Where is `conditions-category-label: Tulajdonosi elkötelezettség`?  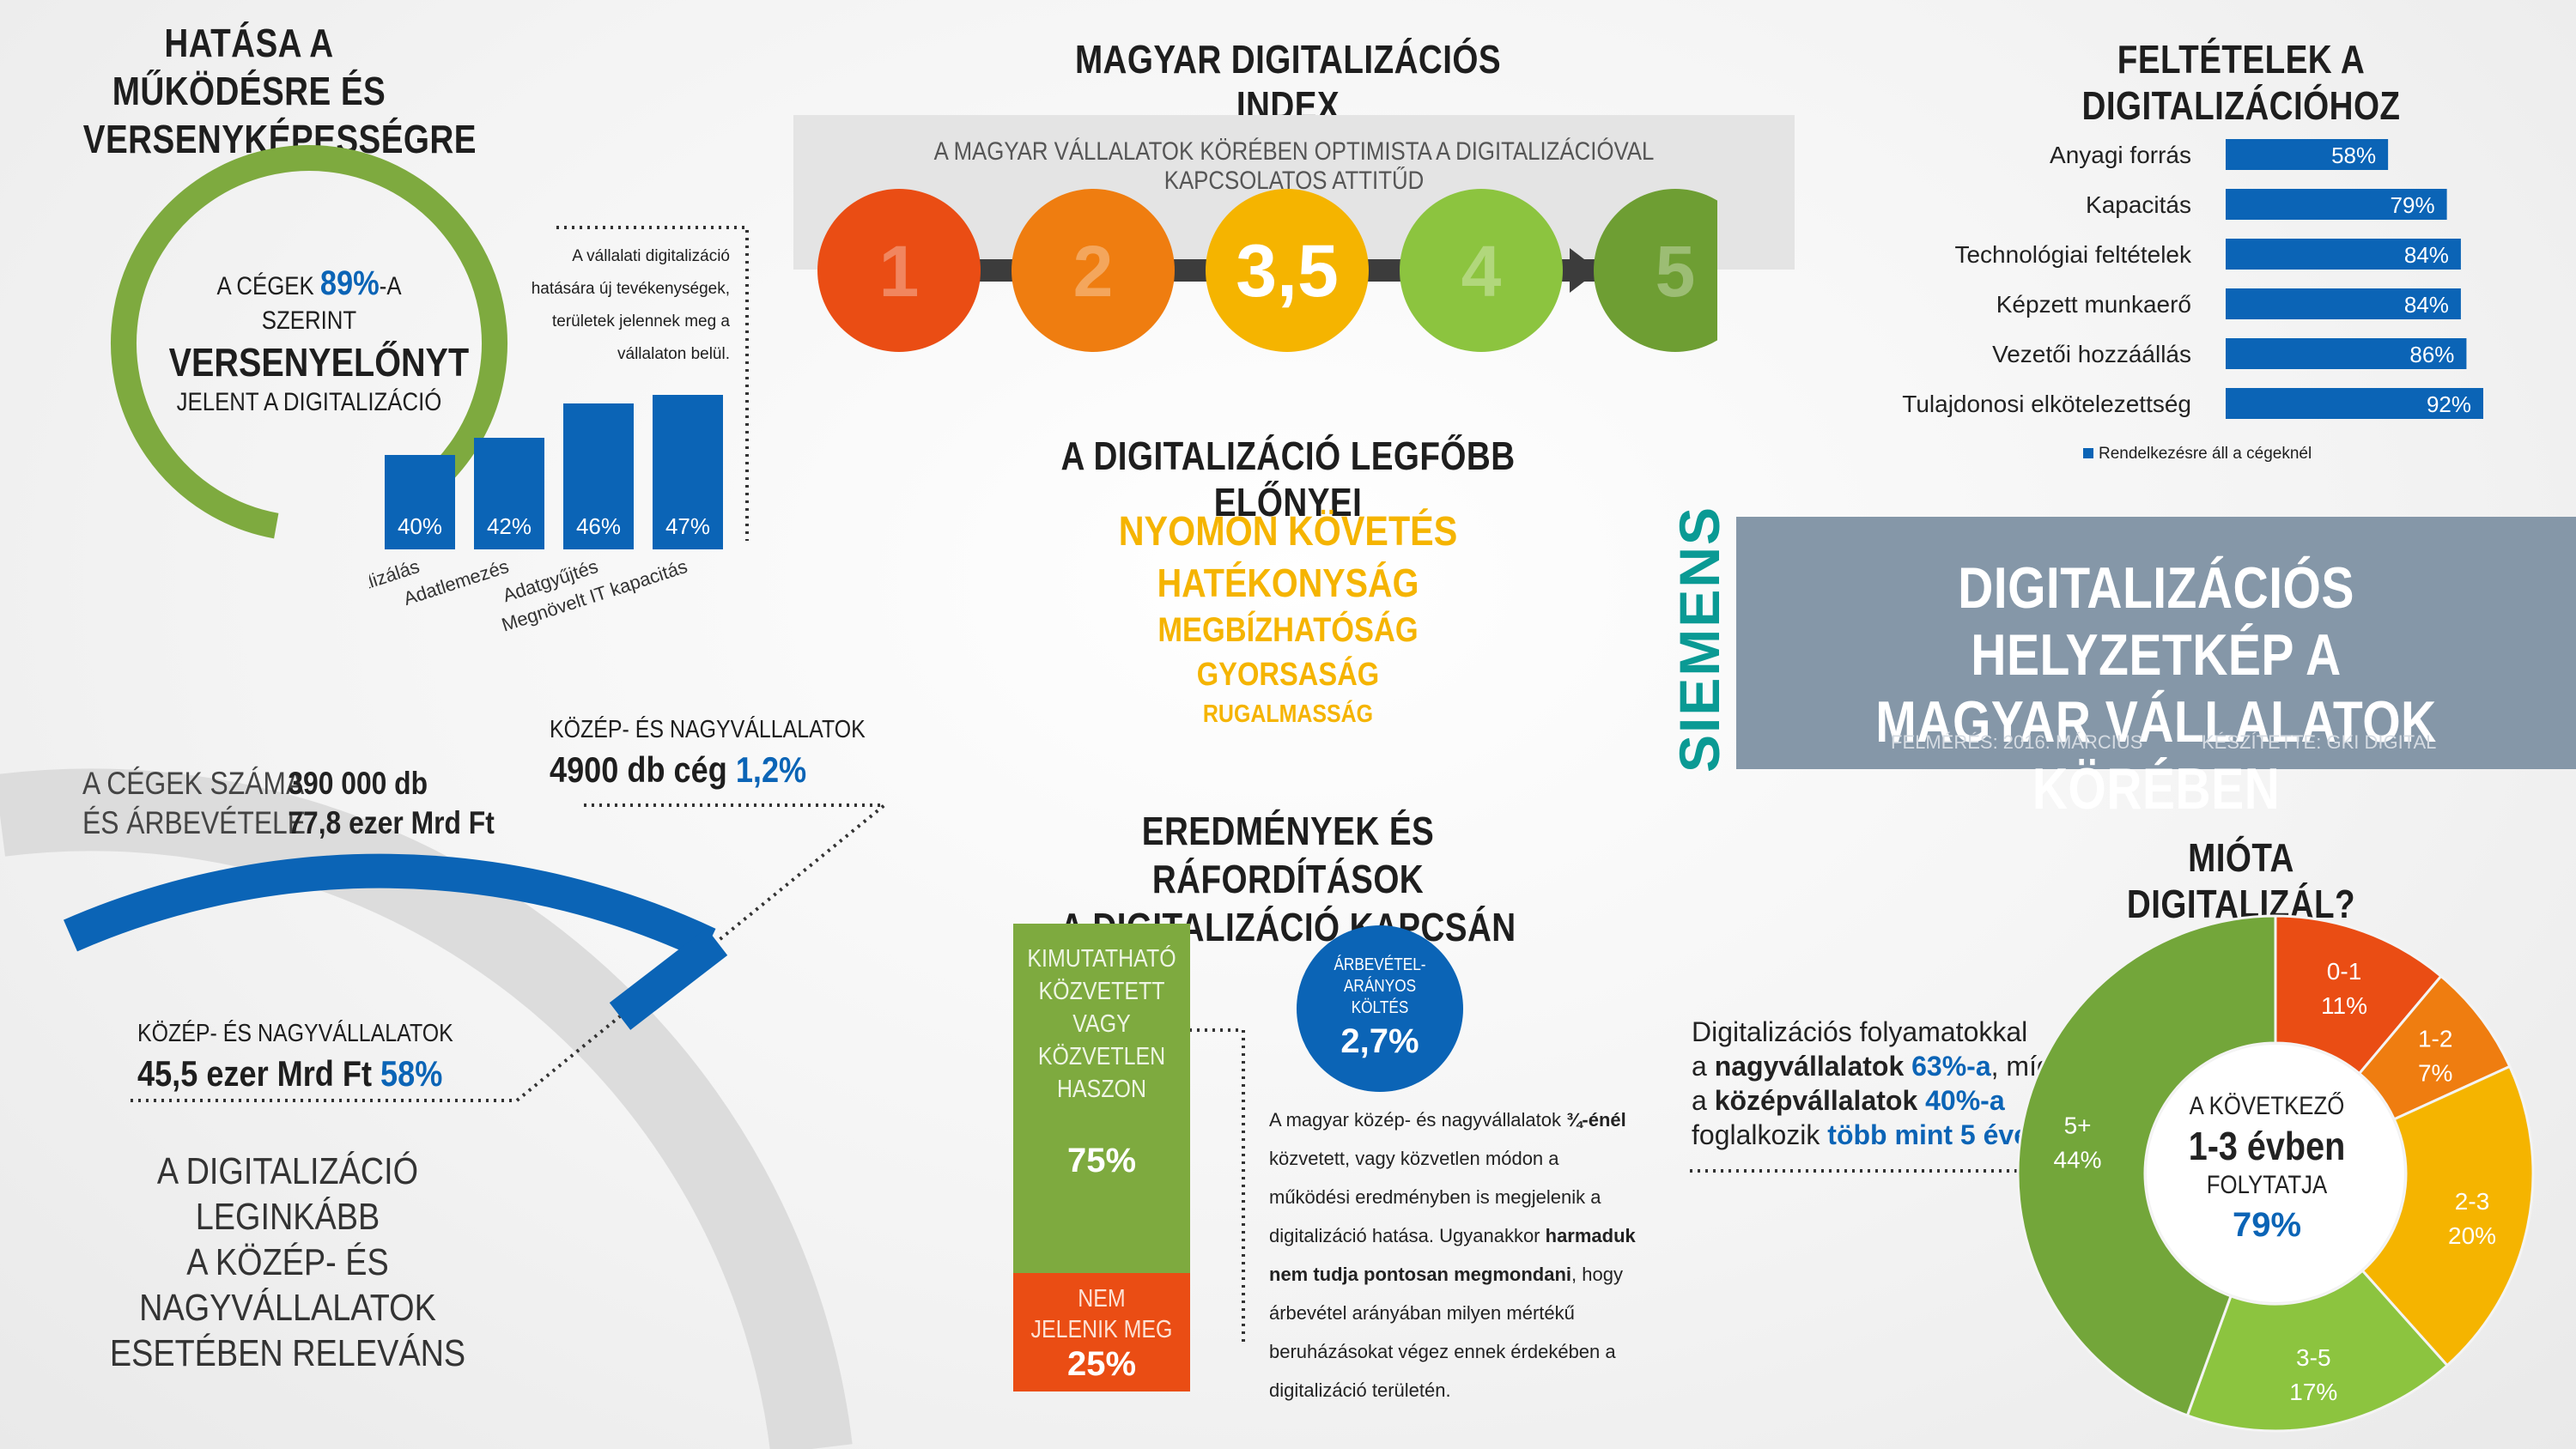
conditions-category-label: Tulajdonosi elkötelezettség is located at coordinates (2047, 404).